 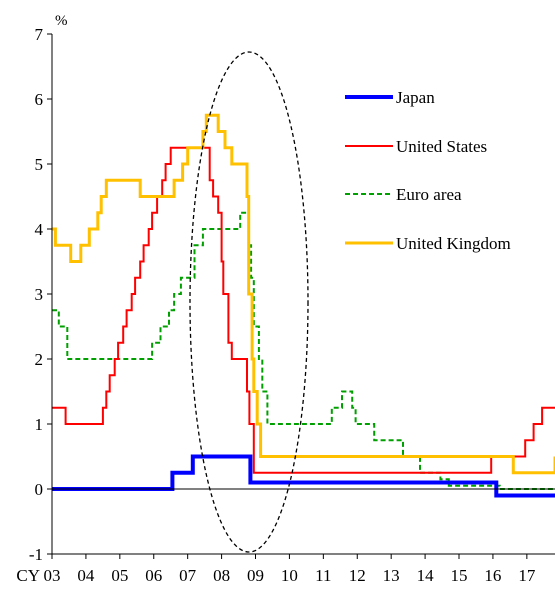 What do you see at coordinates (429, 194) in the screenshot?
I see `legend-label-euro-area: Euro area` at bounding box center [429, 194].